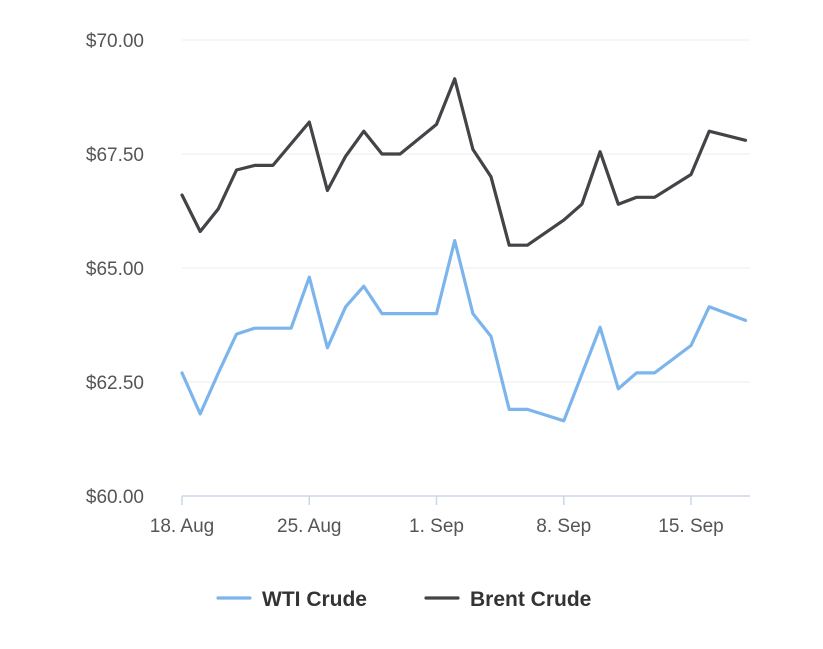 The width and height of the screenshot is (823, 649). I want to click on legend: WTI Crude Brent Crude, so click(403, 599).